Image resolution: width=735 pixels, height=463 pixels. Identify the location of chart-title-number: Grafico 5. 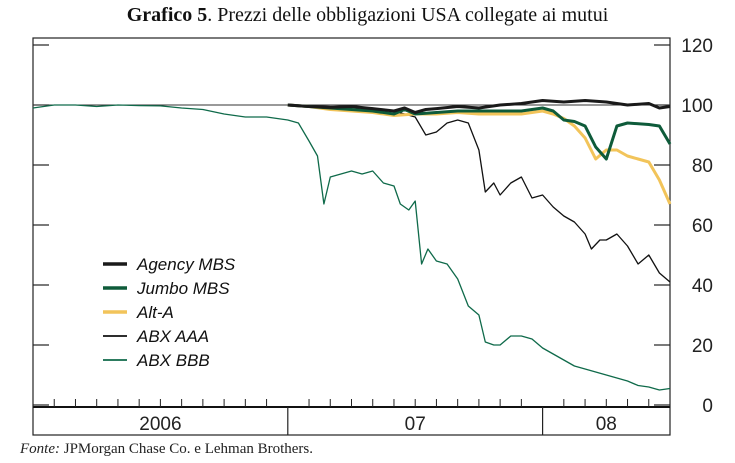
(167, 15).